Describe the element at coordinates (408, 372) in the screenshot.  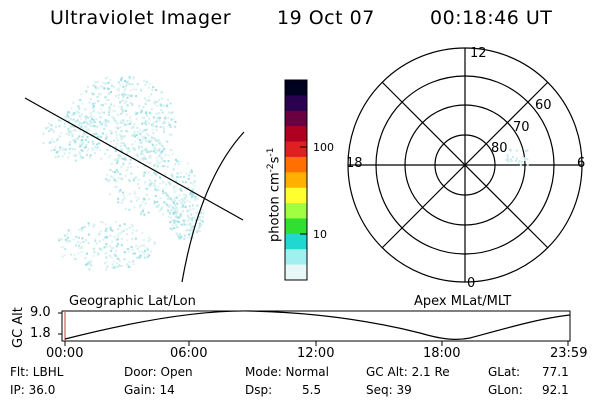
I see `gcalt-info: GC Alt: 2.1 Re` at that location.